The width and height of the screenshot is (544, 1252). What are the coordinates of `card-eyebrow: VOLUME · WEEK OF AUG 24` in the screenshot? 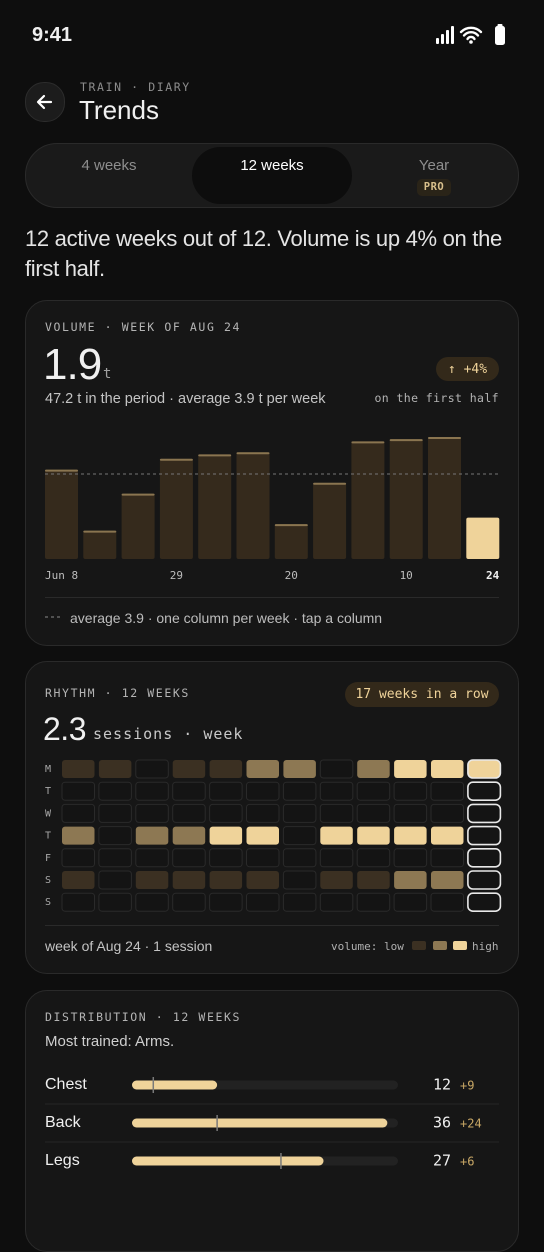 It's located at (143, 327).